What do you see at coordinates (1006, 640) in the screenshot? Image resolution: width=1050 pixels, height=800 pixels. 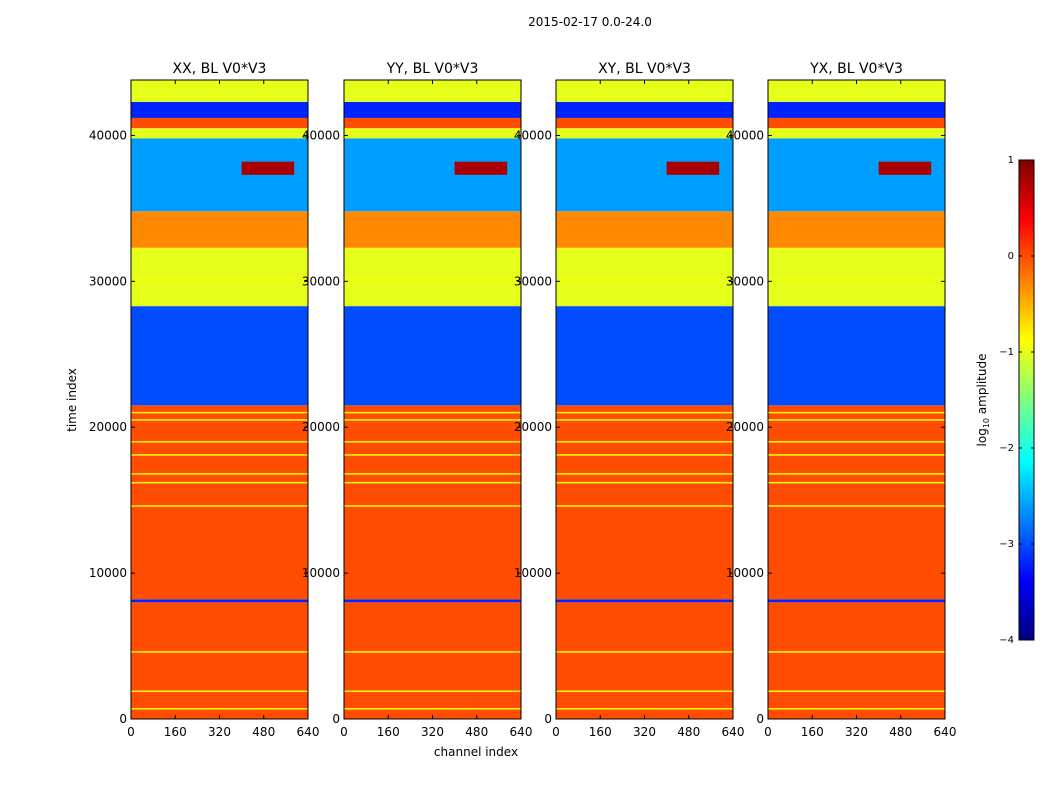 I see `colorbar-tick-label: −4` at bounding box center [1006, 640].